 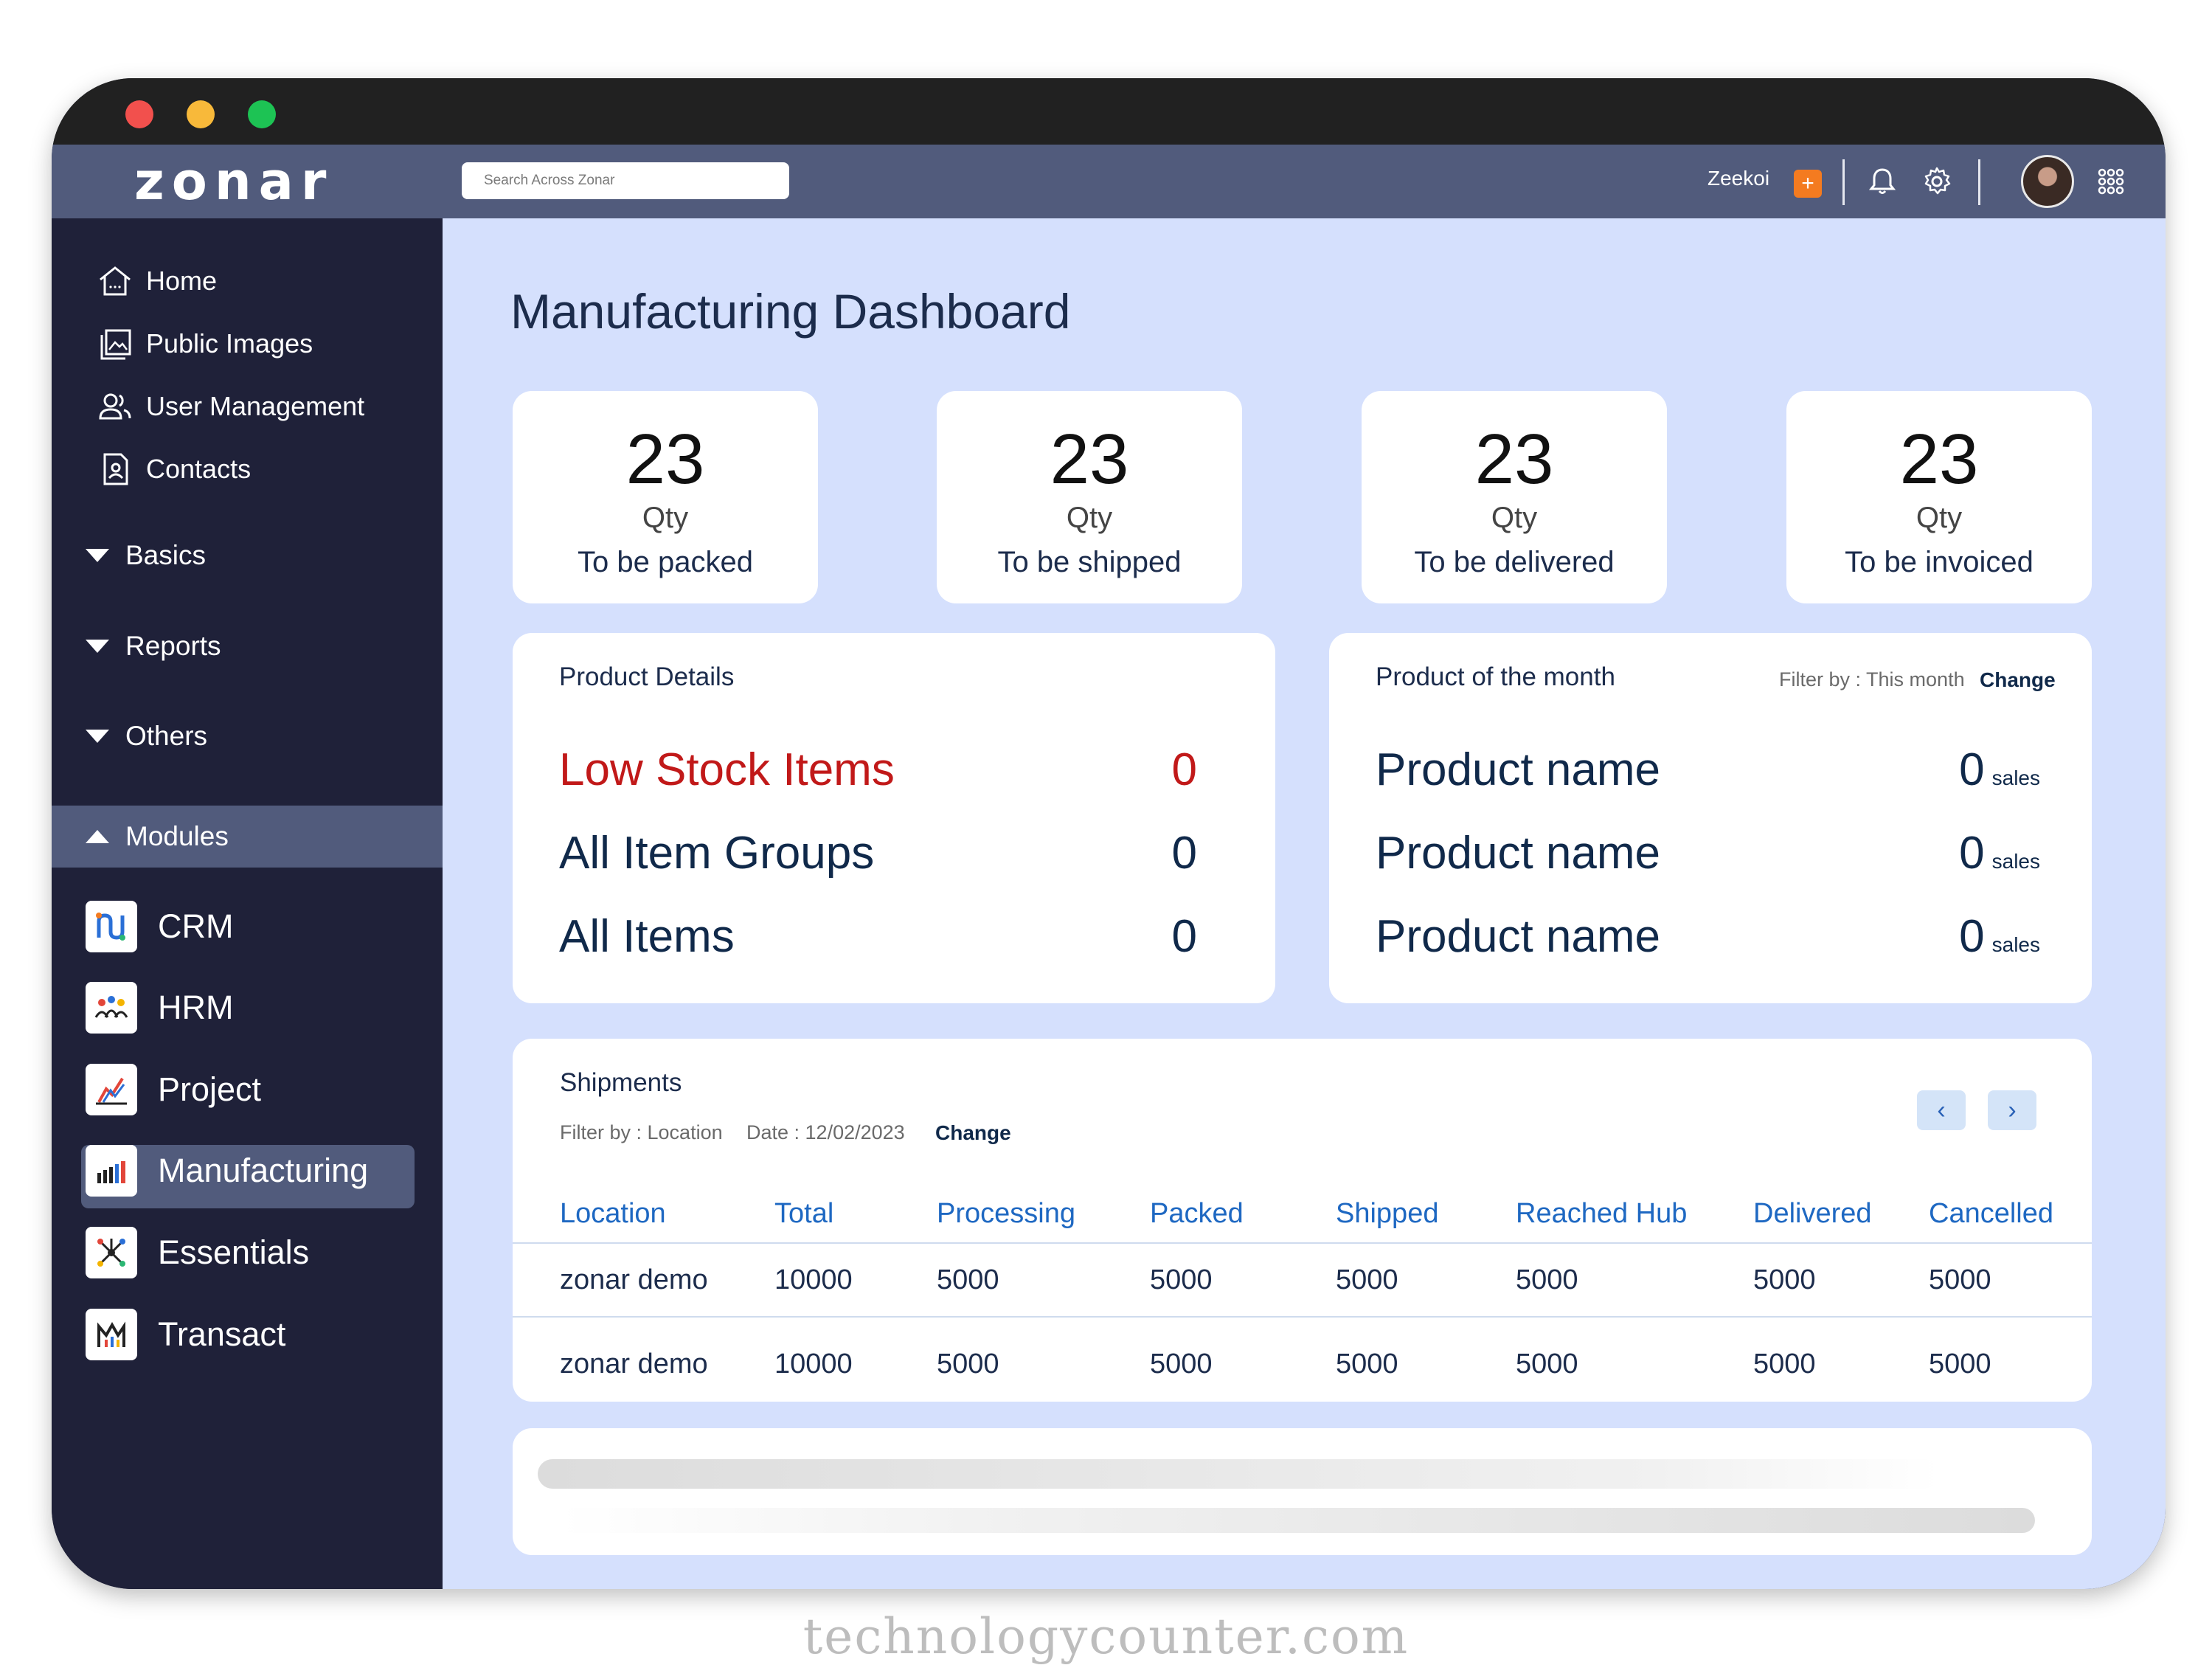 I want to click on table-cell: 10000, so click(x=814, y=1364).